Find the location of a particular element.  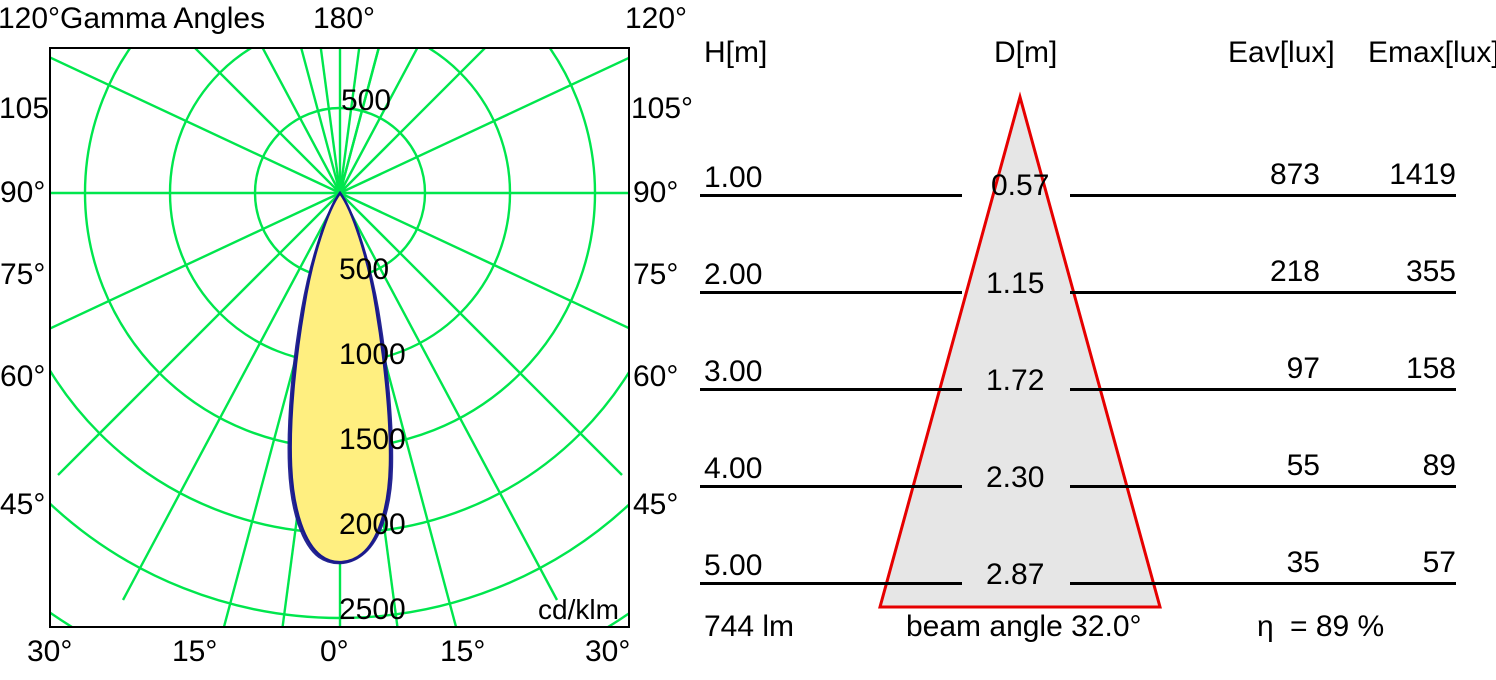

footer-beam-angle: beam angle 32.0° is located at coordinates (1024, 626).